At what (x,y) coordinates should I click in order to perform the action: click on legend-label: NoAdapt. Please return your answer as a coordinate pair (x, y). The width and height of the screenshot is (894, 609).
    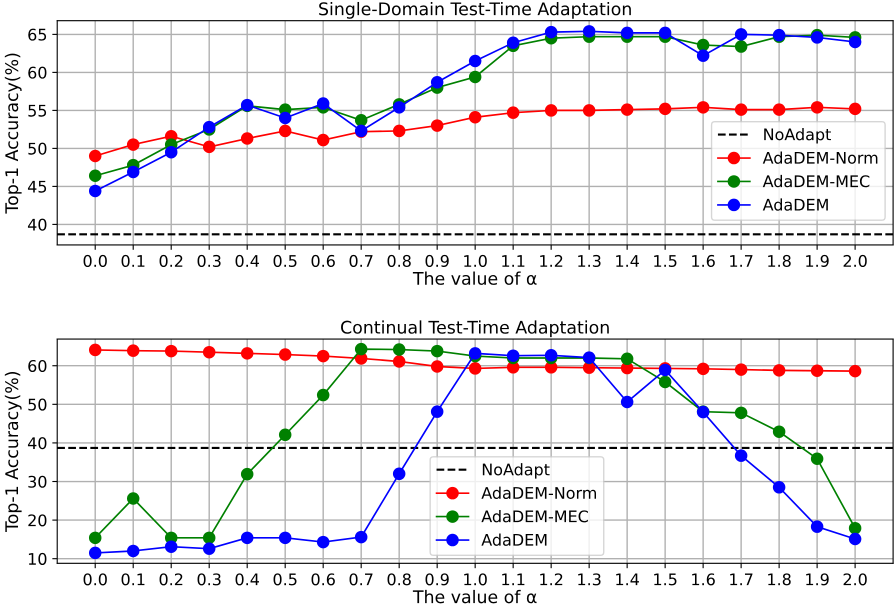
    Looking at the image, I should click on (516, 471).